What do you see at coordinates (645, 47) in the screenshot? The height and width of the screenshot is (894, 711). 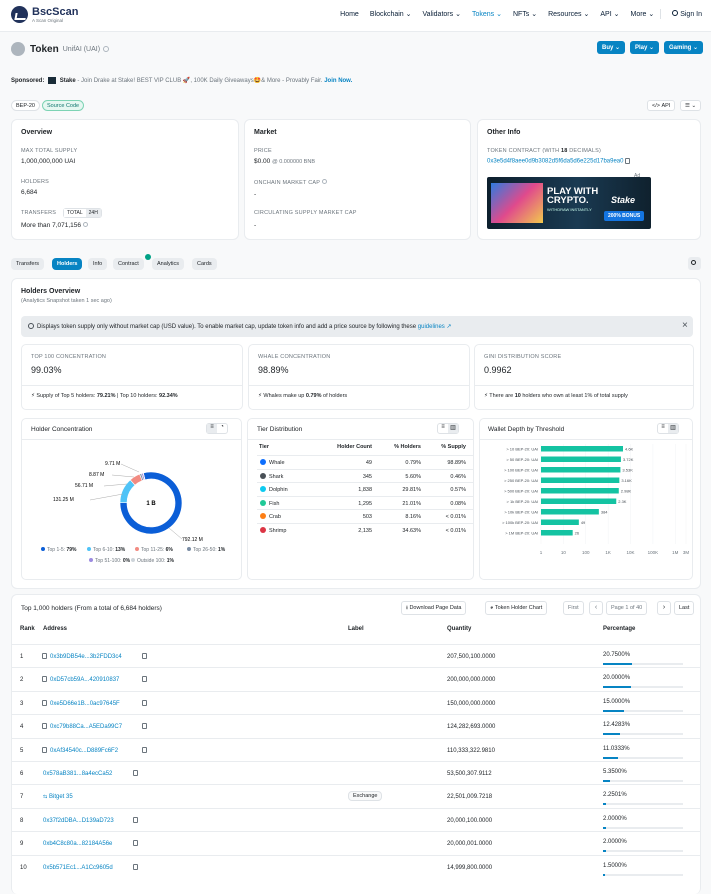 I see `play-button: Play ⌄` at bounding box center [645, 47].